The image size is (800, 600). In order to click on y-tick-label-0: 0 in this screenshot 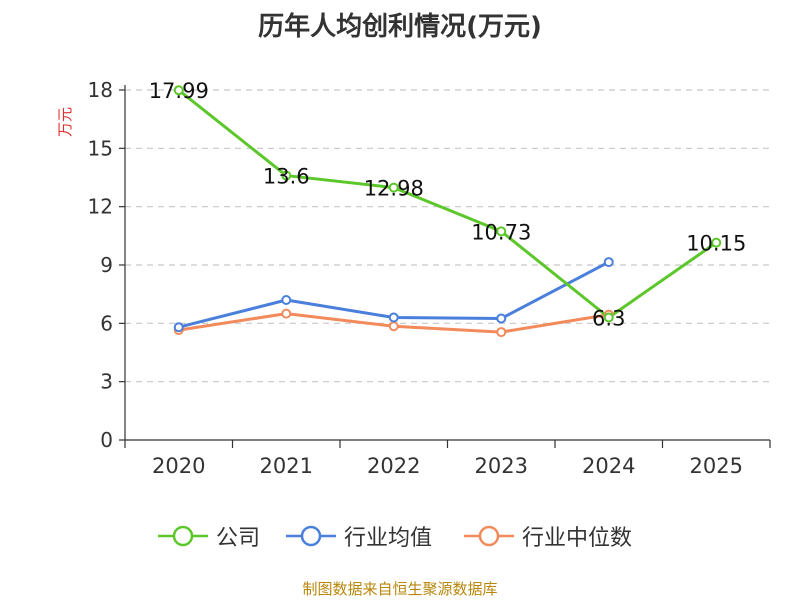, I will do `click(106, 440)`.